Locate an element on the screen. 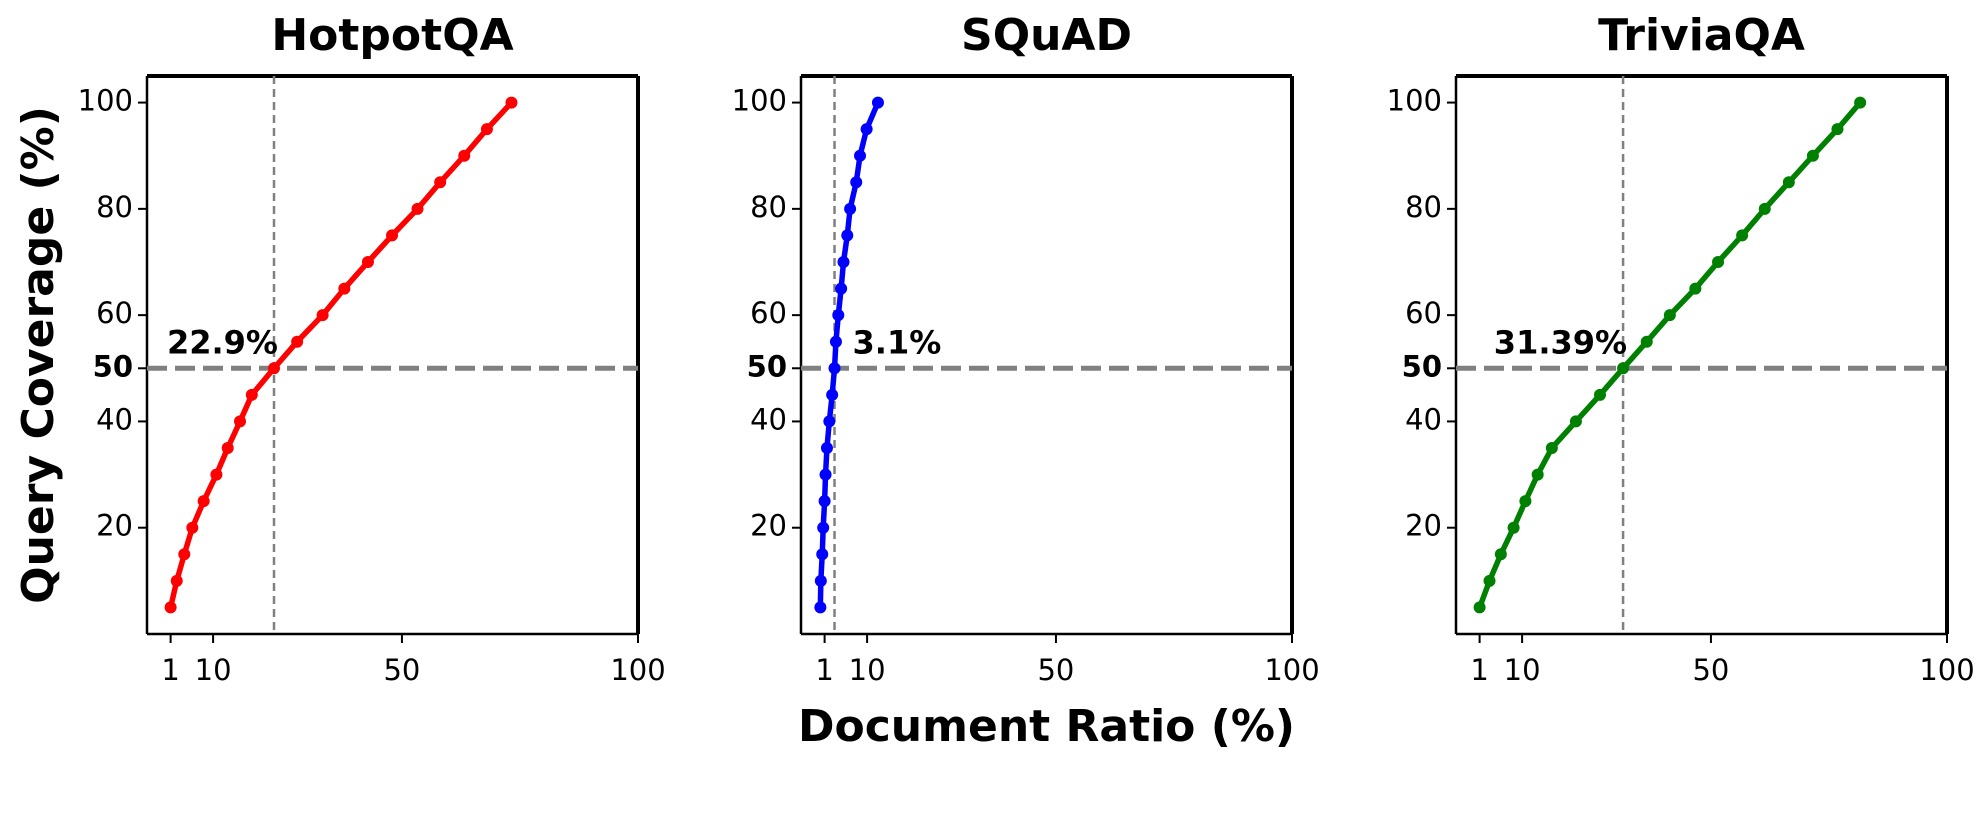 This screenshot has width=1988, height=824. annotation: 22.9% is located at coordinates (222, 342).